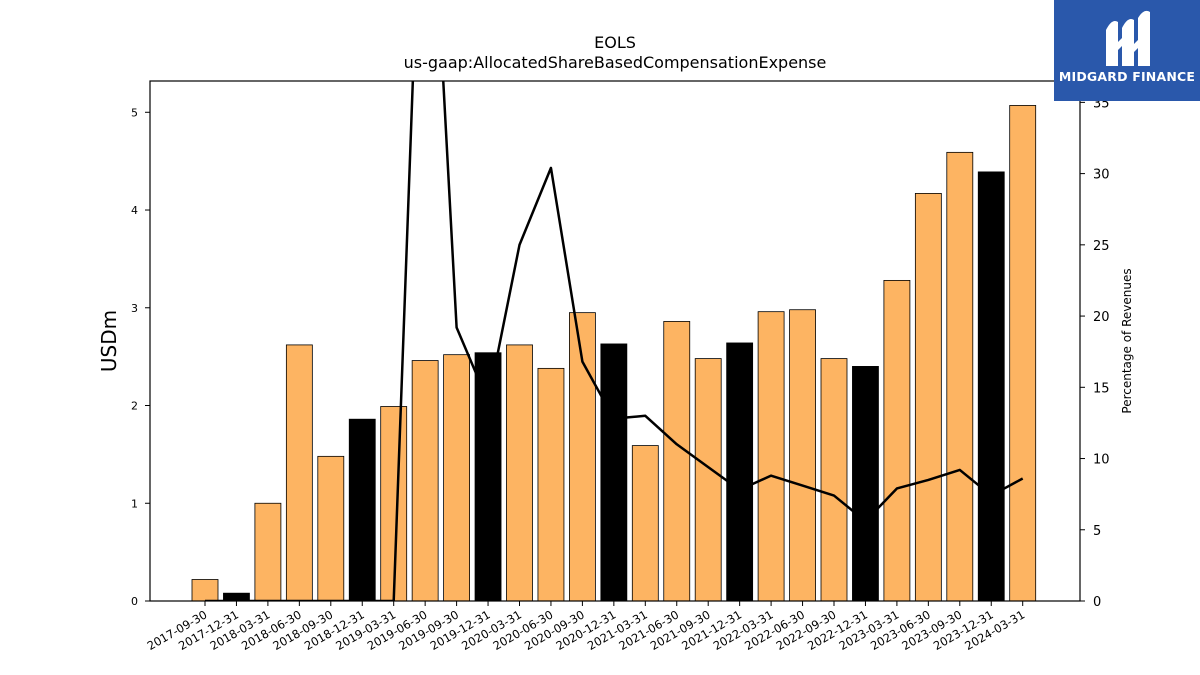 The width and height of the screenshot is (1200, 675). I want to click on chart-title: EOLS, so click(615, 42).